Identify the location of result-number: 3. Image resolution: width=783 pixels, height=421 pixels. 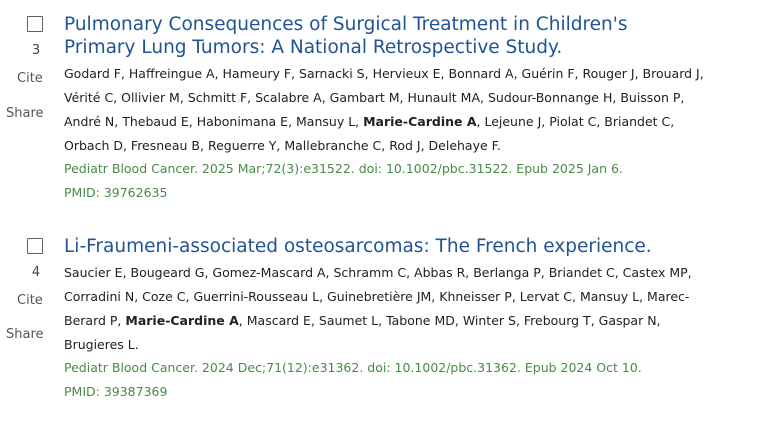
(36, 50).